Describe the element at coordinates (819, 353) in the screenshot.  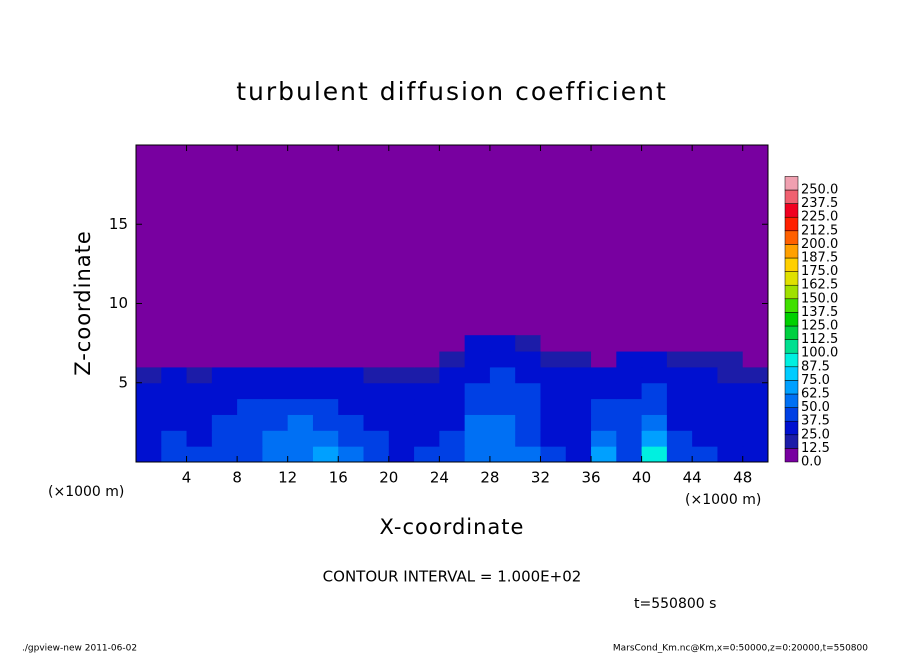
I see `colorbar-label: 100.0` at that location.